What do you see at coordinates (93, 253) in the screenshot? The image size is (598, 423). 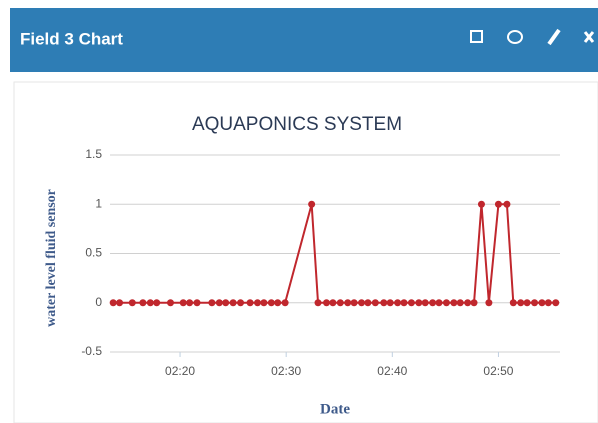 I see `y-tick-label: 0.5` at bounding box center [93, 253].